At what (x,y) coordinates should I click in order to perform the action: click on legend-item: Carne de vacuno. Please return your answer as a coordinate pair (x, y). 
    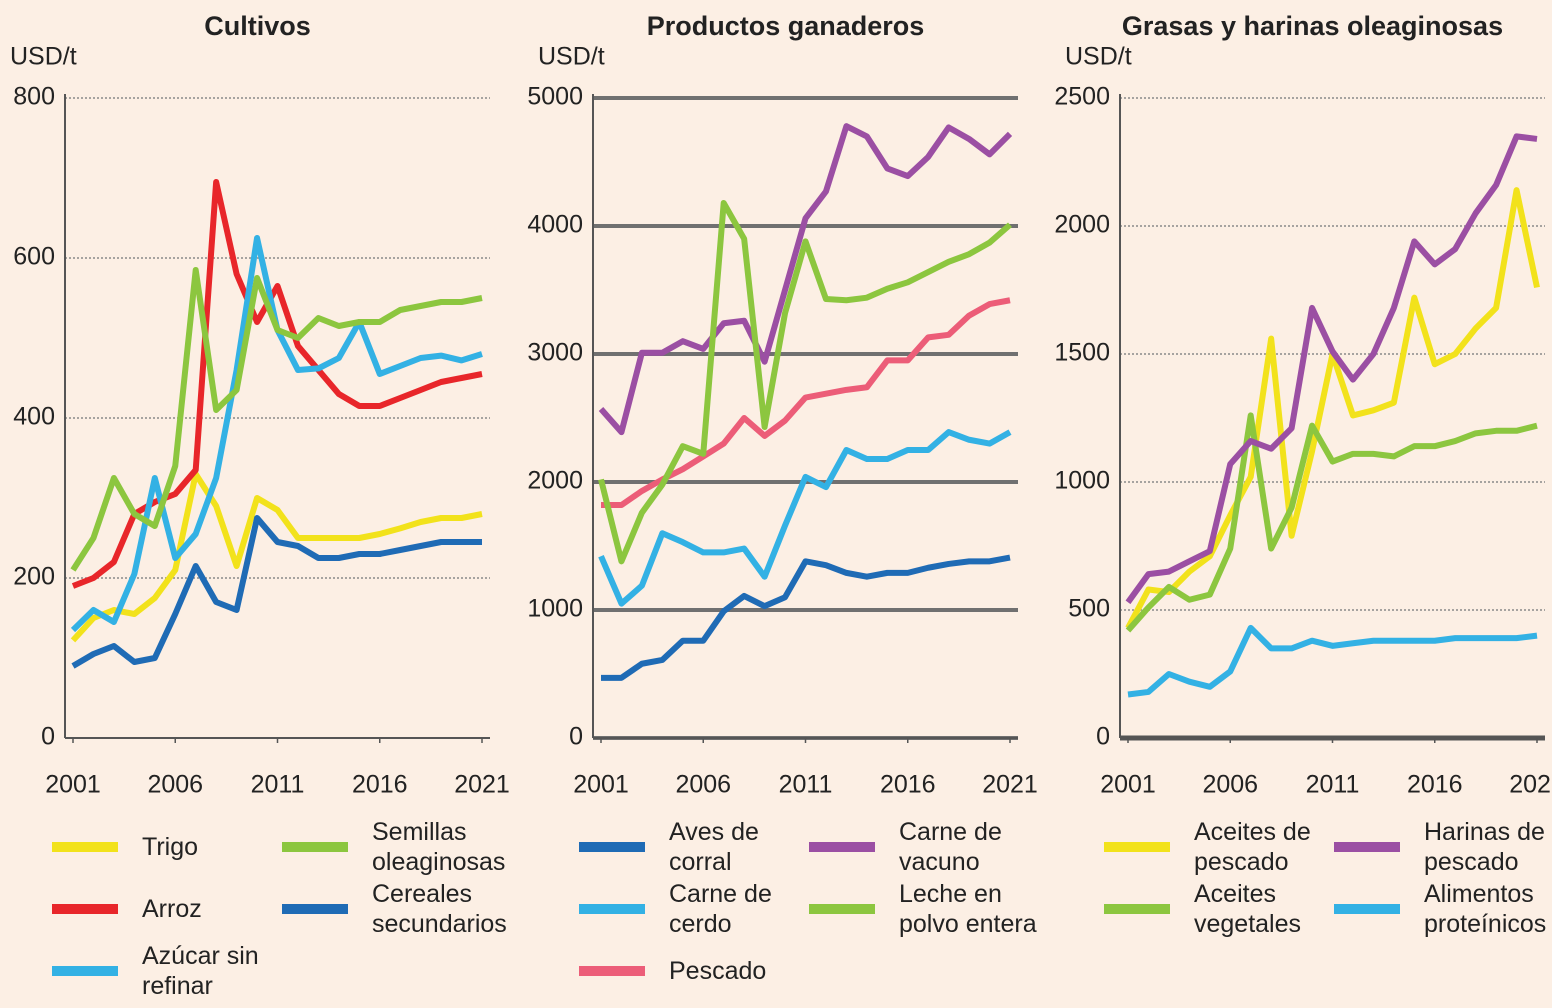
    Looking at the image, I should click on (924, 847).